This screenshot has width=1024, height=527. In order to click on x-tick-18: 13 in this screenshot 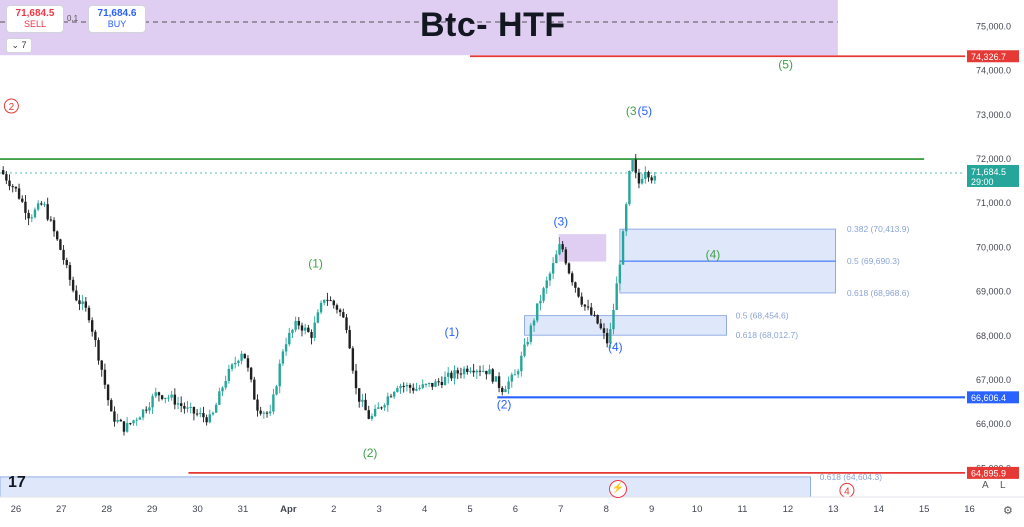, I will do `click(833, 509)`.